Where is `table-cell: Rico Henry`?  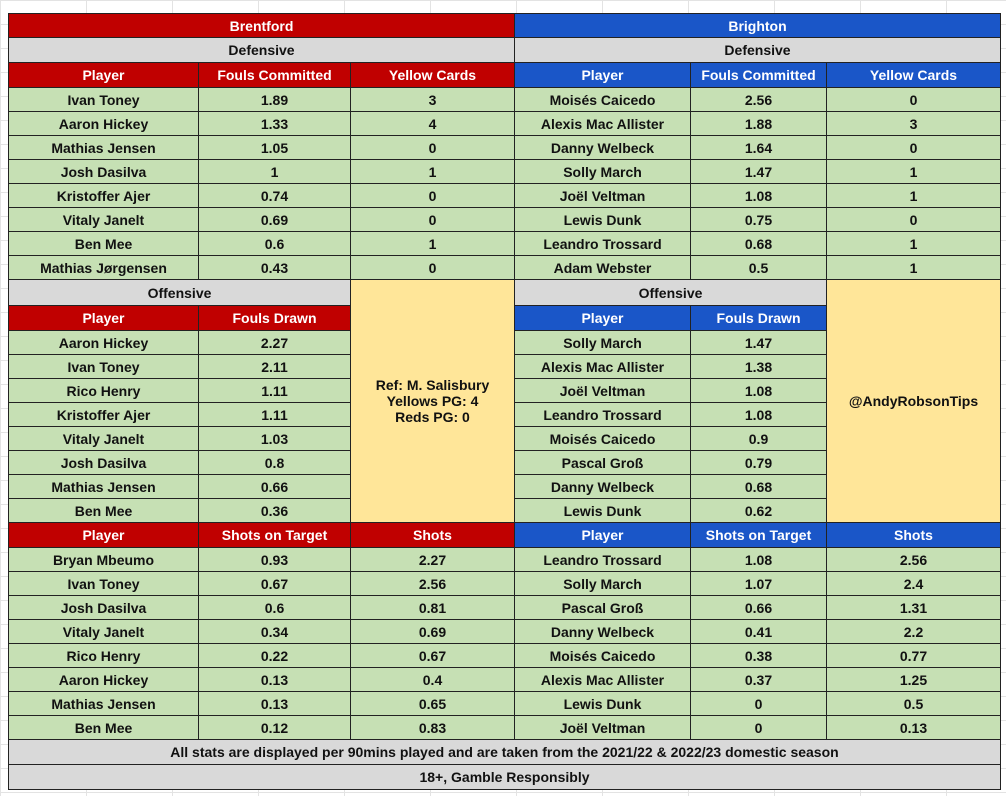 table-cell: Rico Henry is located at coordinates (103, 655).